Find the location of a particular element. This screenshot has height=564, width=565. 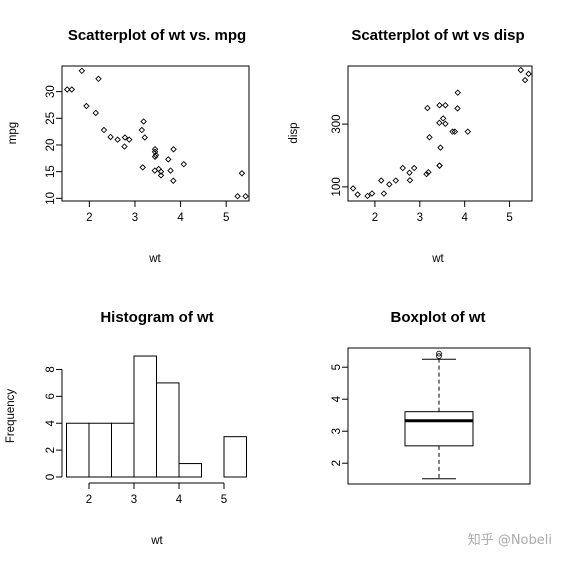

y-tick-label: 6 is located at coordinates (51, 396).